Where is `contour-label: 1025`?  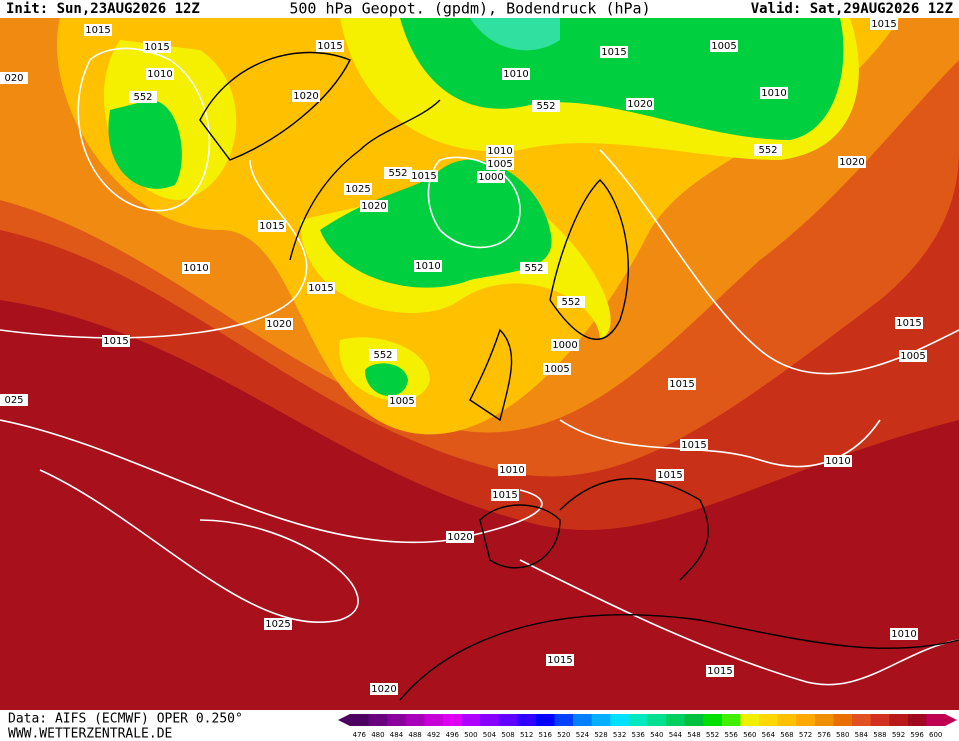
contour-label: 1025 is located at coordinates (277, 624).